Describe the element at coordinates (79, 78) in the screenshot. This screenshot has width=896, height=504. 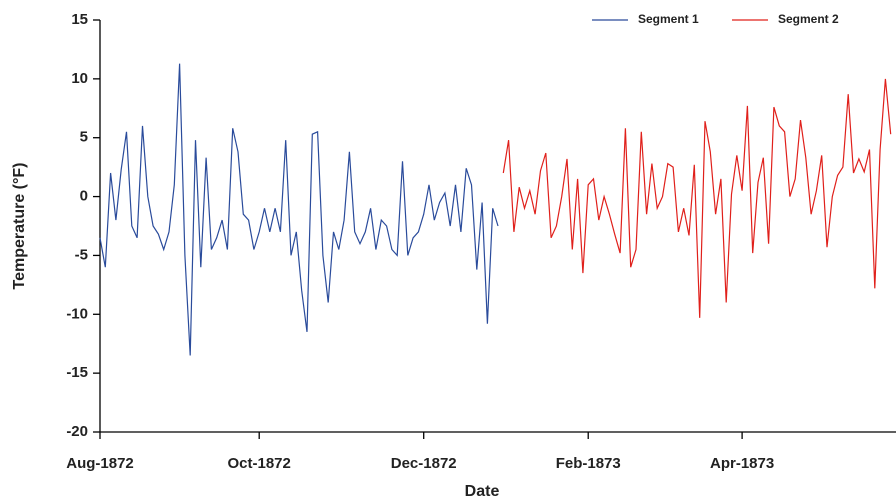
I see `y-tick-label: 10` at that location.